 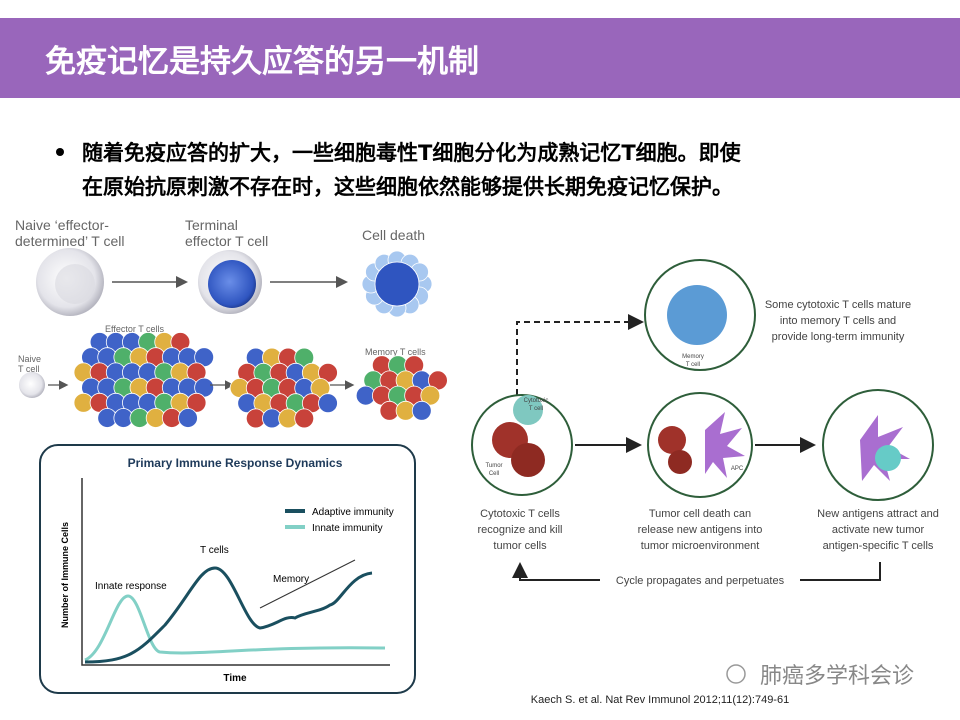 What do you see at coordinates (347, 528) in the screenshot?
I see `legend-label: Innate immunity` at bounding box center [347, 528].